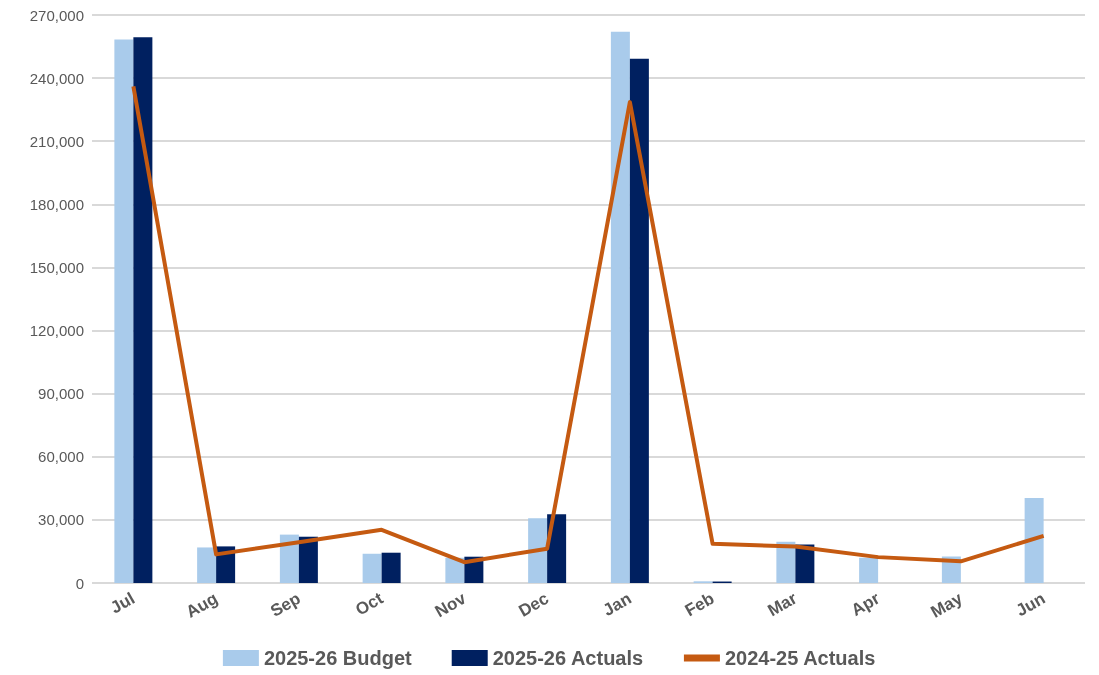  What do you see at coordinates (782, 604) in the screenshot?
I see `x-tick-label: Mar` at bounding box center [782, 604].